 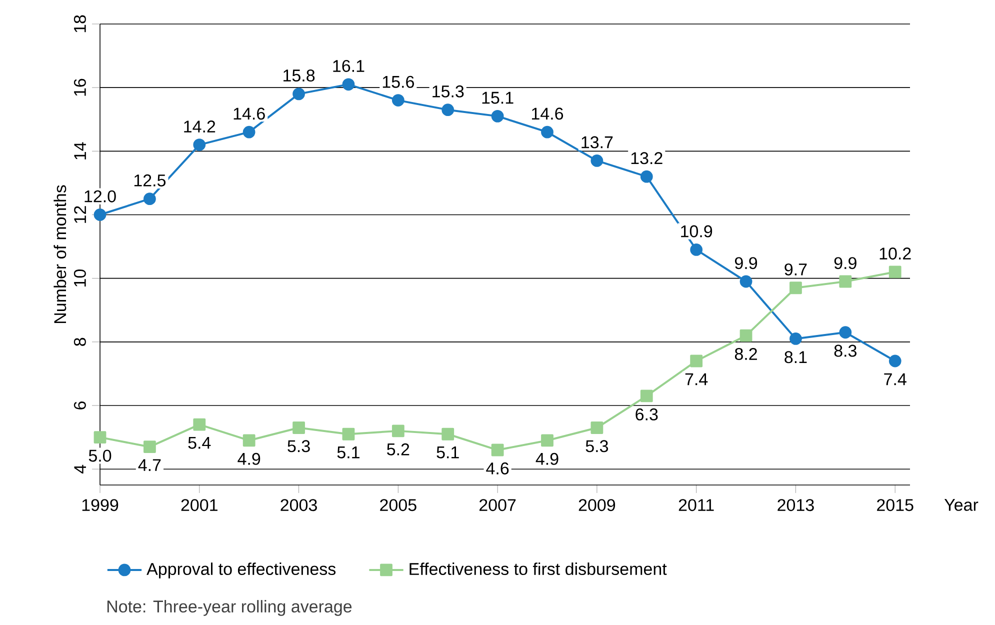 I want to click on data-label: 9.7, so click(x=795, y=269).